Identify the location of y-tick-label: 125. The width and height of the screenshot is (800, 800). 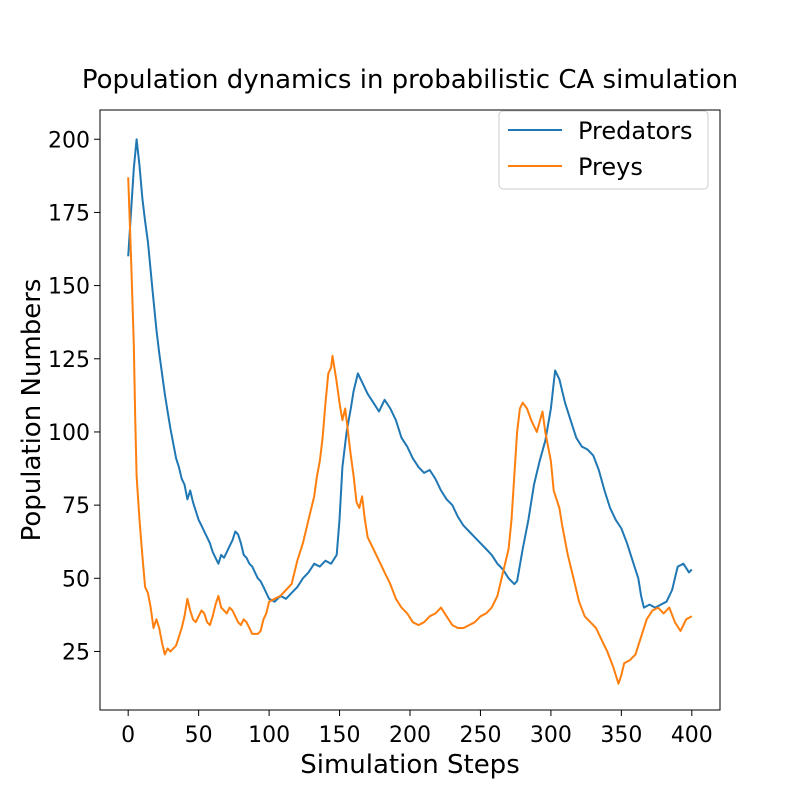
(69, 360).